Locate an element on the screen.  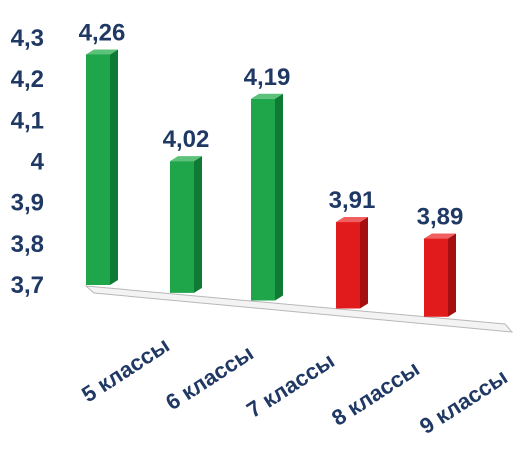
data-label: 3,91 is located at coordinates (352, 200).